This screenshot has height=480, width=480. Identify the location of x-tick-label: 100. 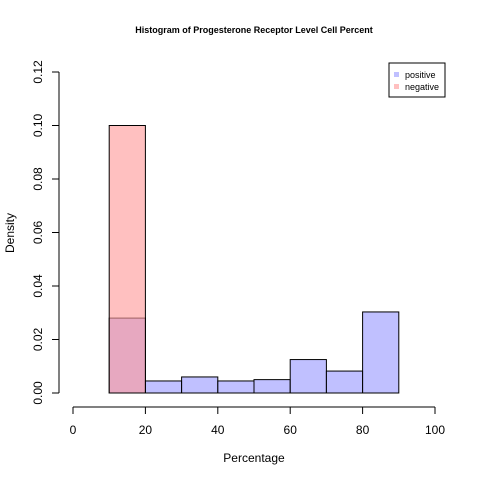
(435, 430).